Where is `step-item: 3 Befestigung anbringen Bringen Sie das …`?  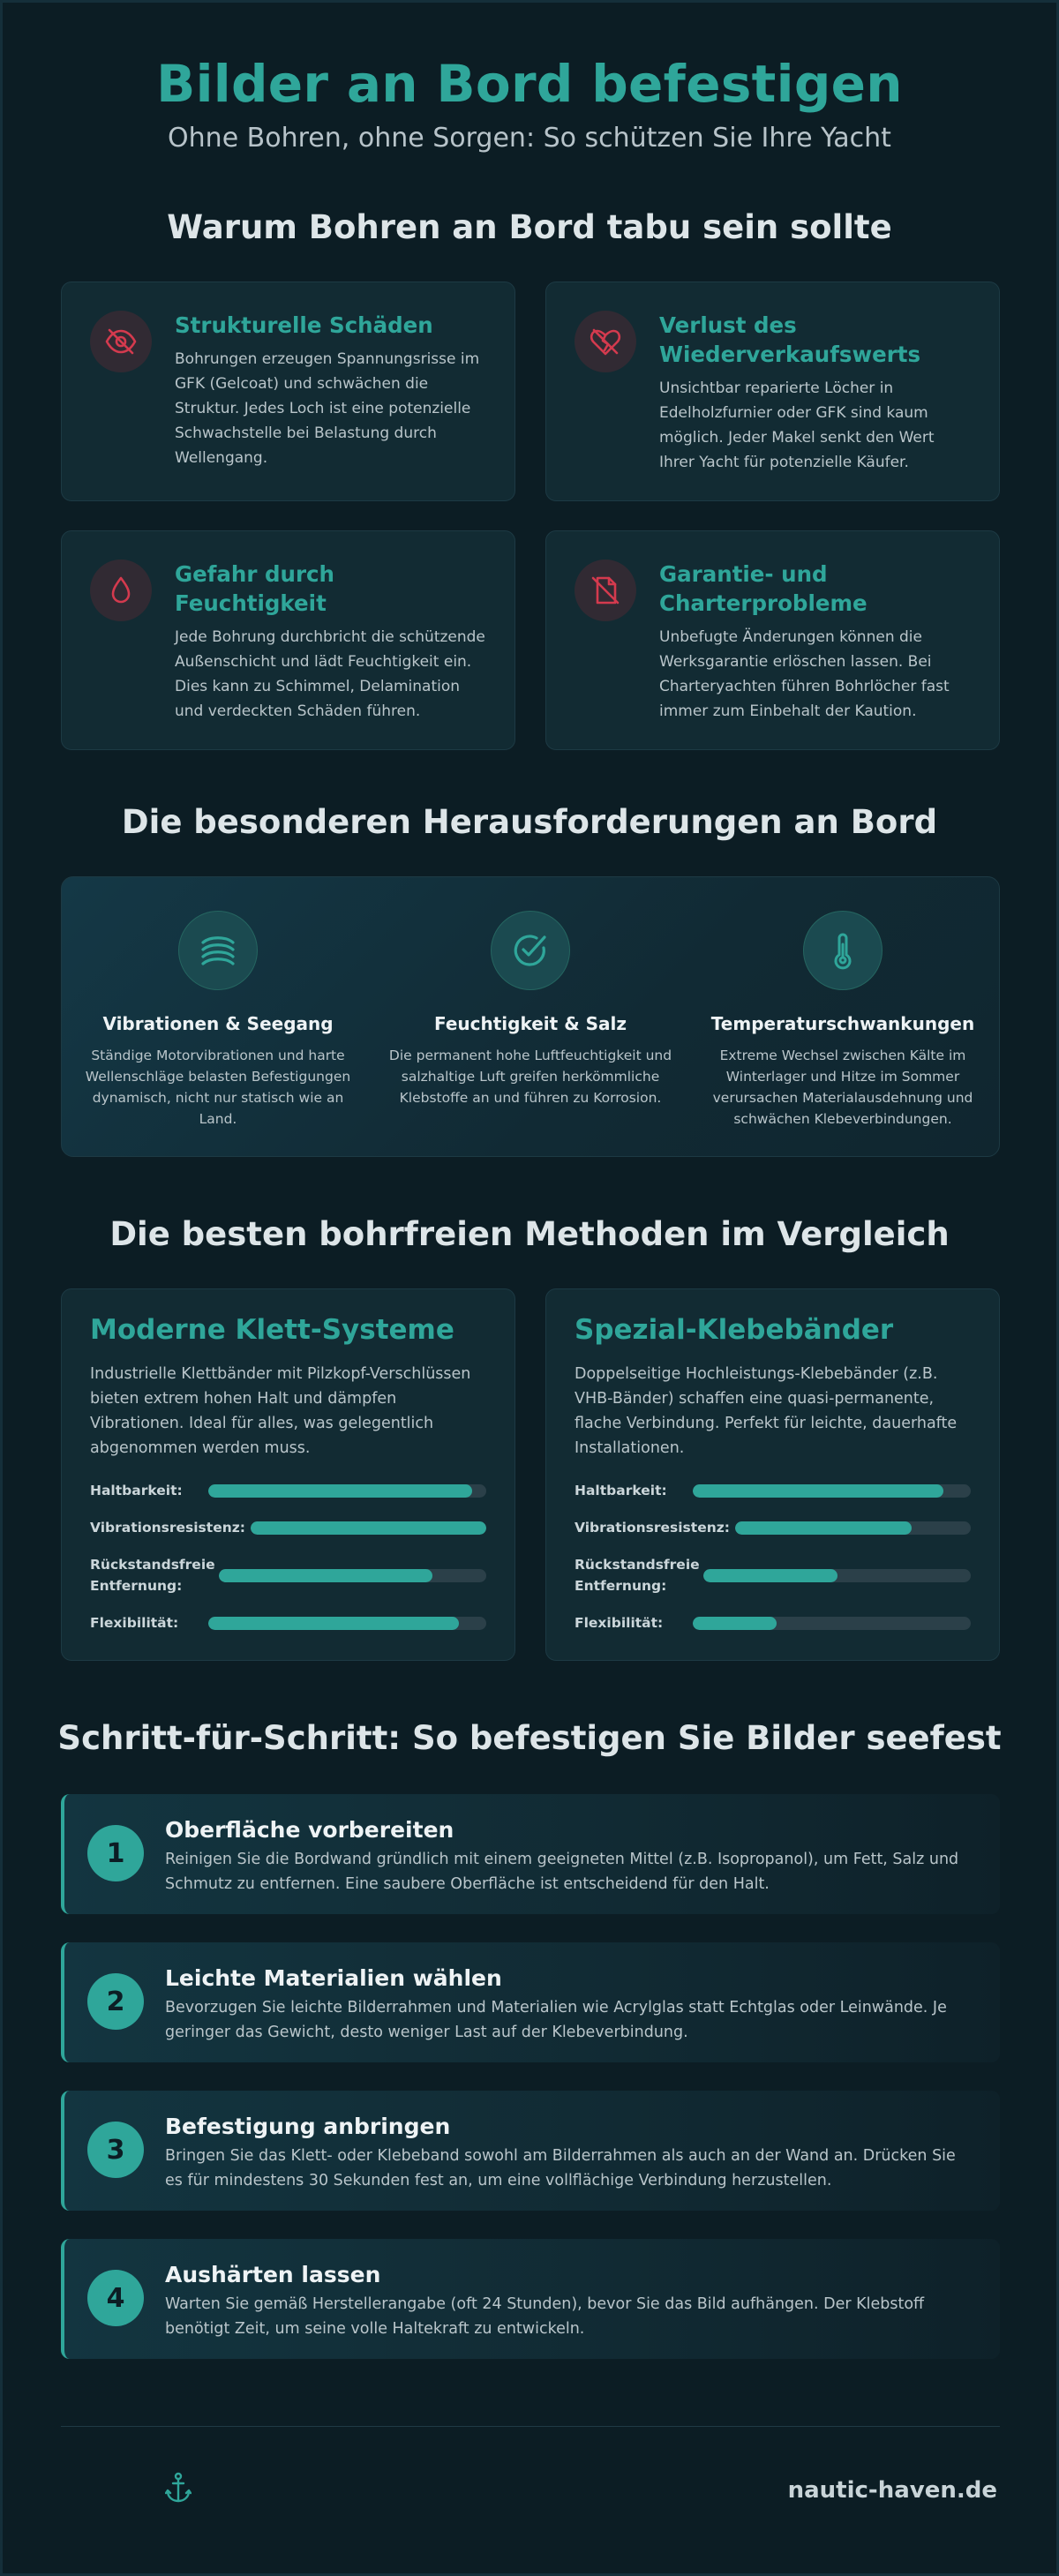
step-item: 3 Befestigung anbringen Bringen Sie das … is located at coordinates (530, 2151).